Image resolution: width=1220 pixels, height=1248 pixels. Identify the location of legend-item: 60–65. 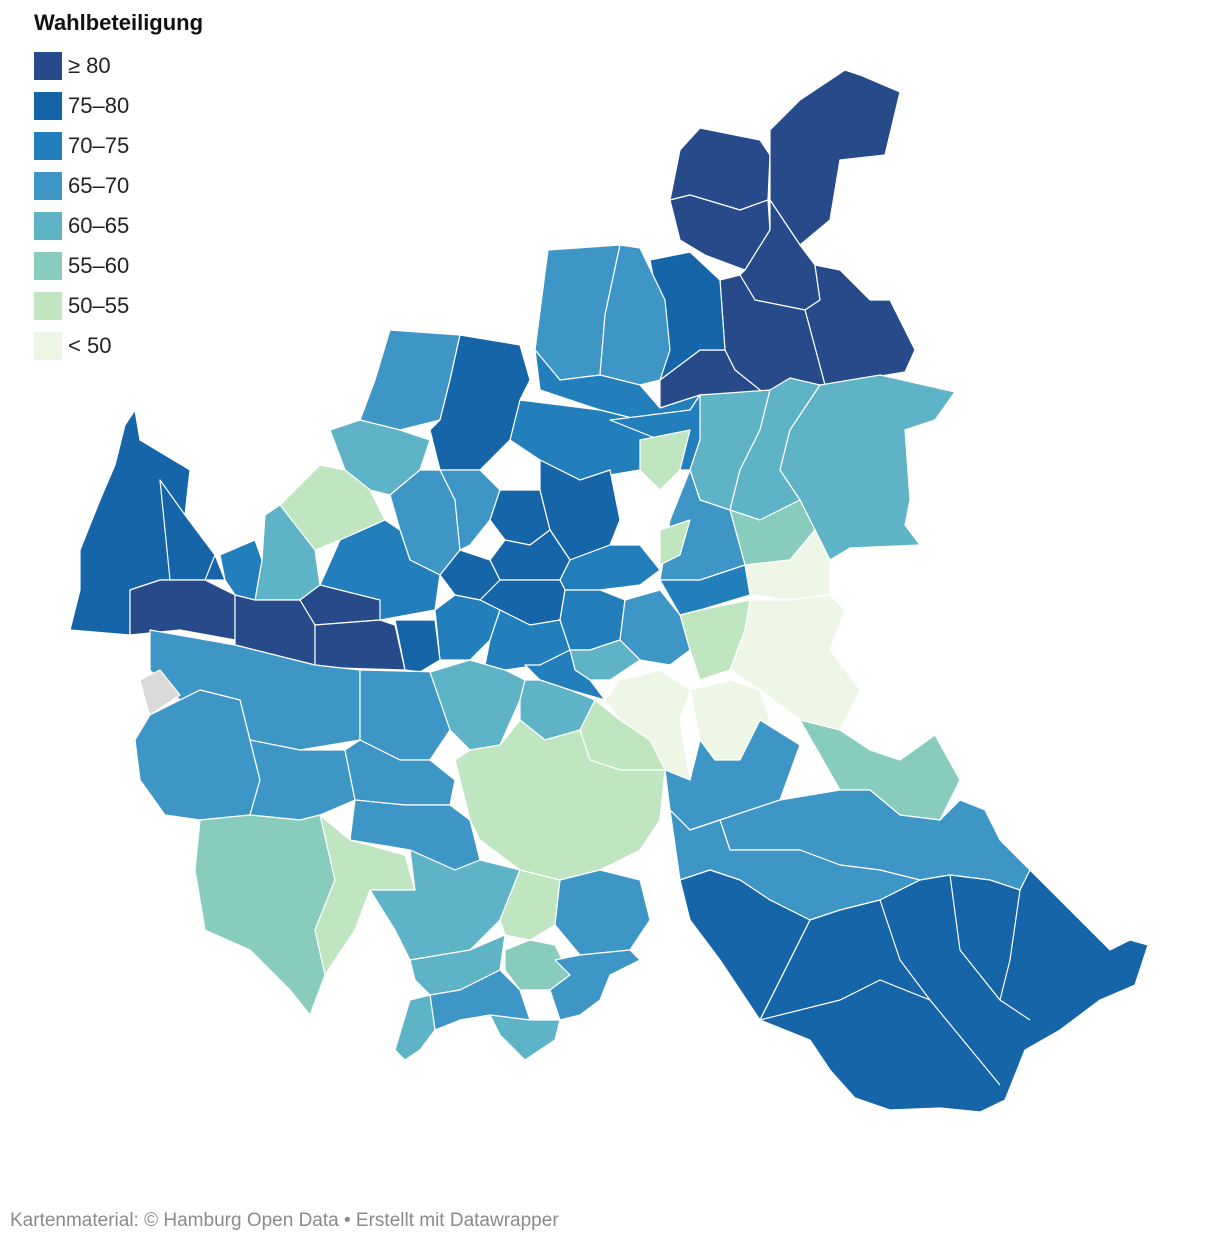
(81, 226).